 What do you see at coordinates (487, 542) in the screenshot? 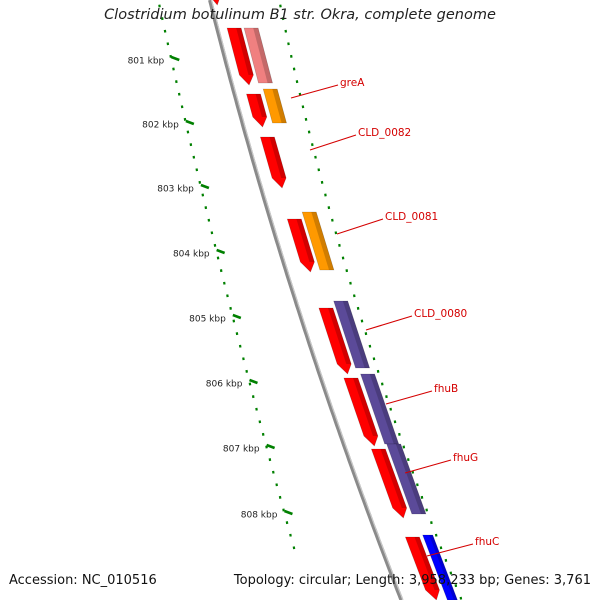
I see `gene-label: fhuC` at bounding box center [487, 542].